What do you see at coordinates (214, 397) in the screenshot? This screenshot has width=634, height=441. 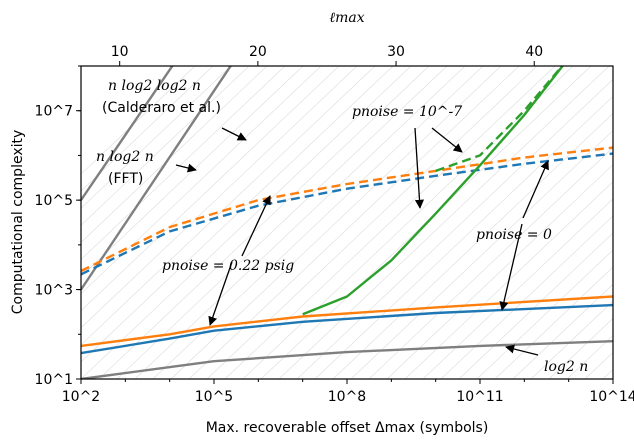 I see `x-tick-label: 10^5` at bounding box center [214, 397].